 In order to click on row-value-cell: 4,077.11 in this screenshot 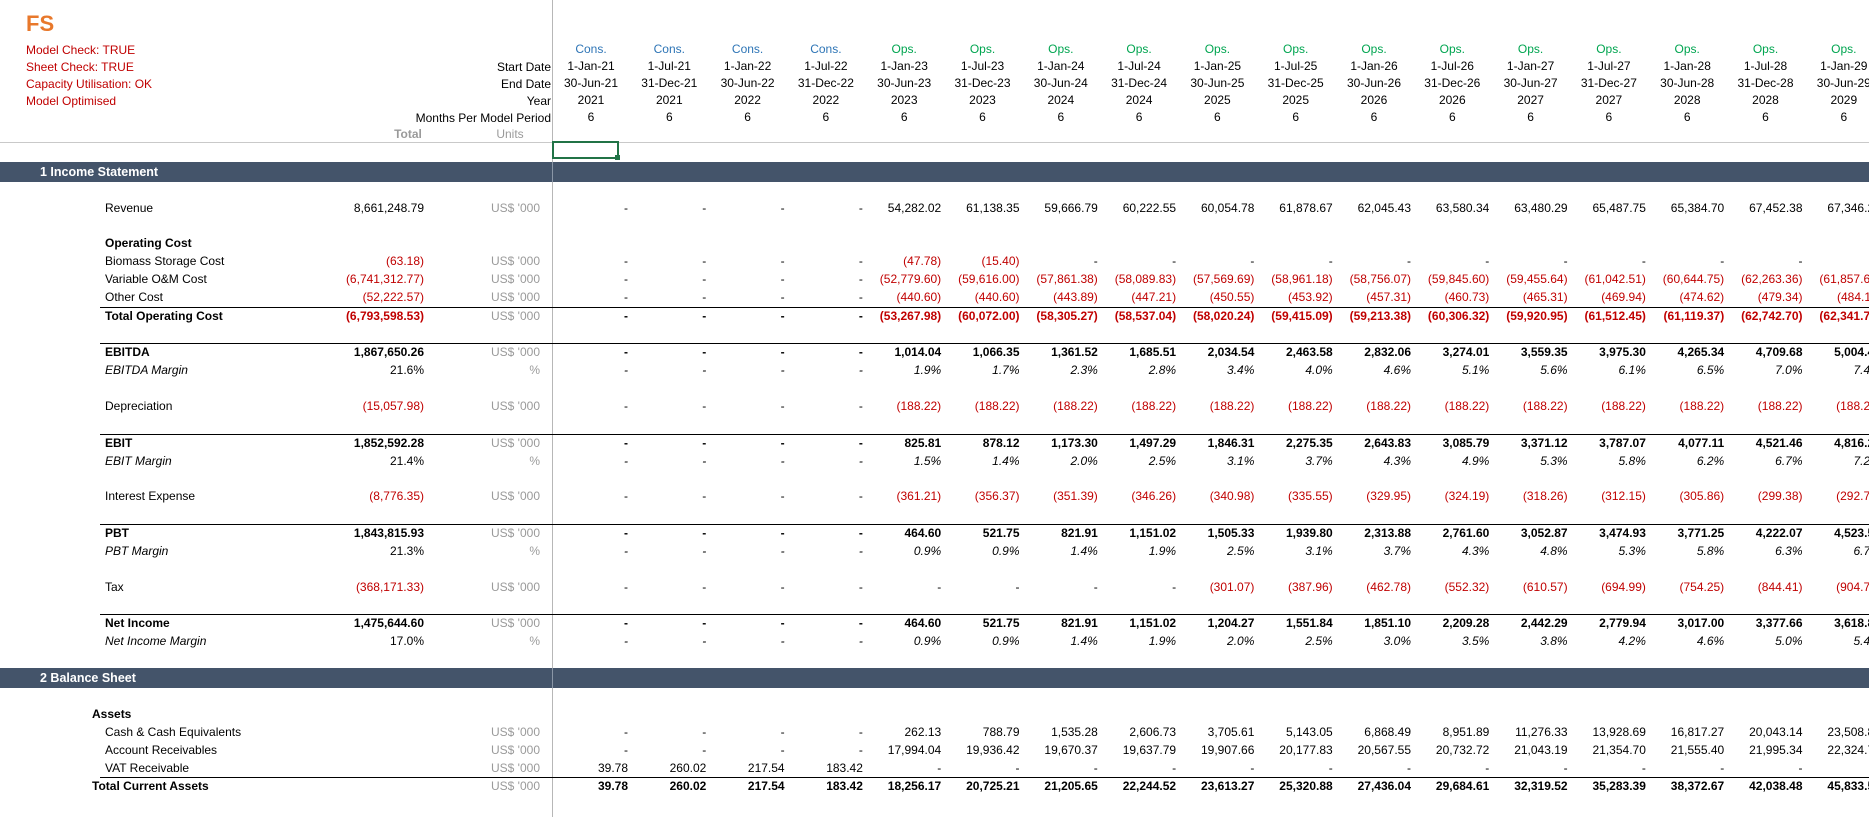, I will do `click(1701, 443)`.